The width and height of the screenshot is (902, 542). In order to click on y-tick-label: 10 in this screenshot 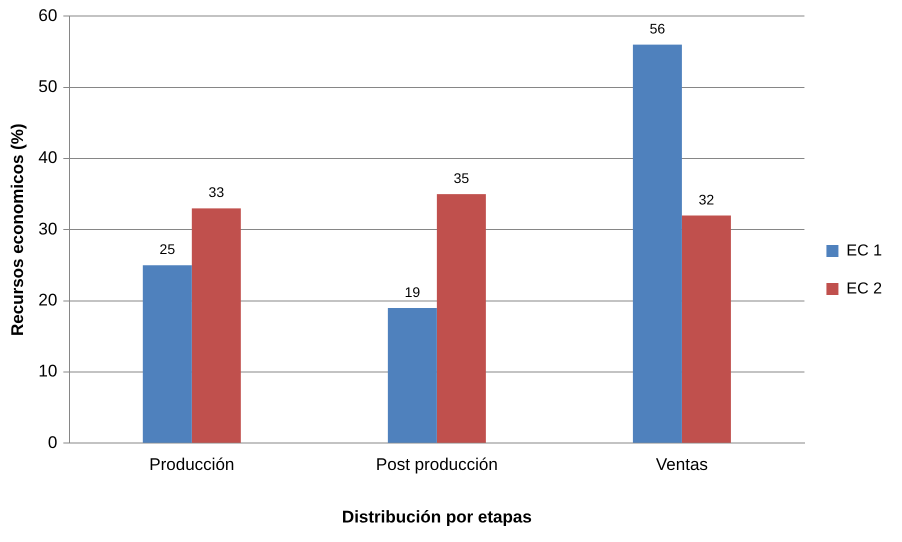, I will do `click(48, 371)`.